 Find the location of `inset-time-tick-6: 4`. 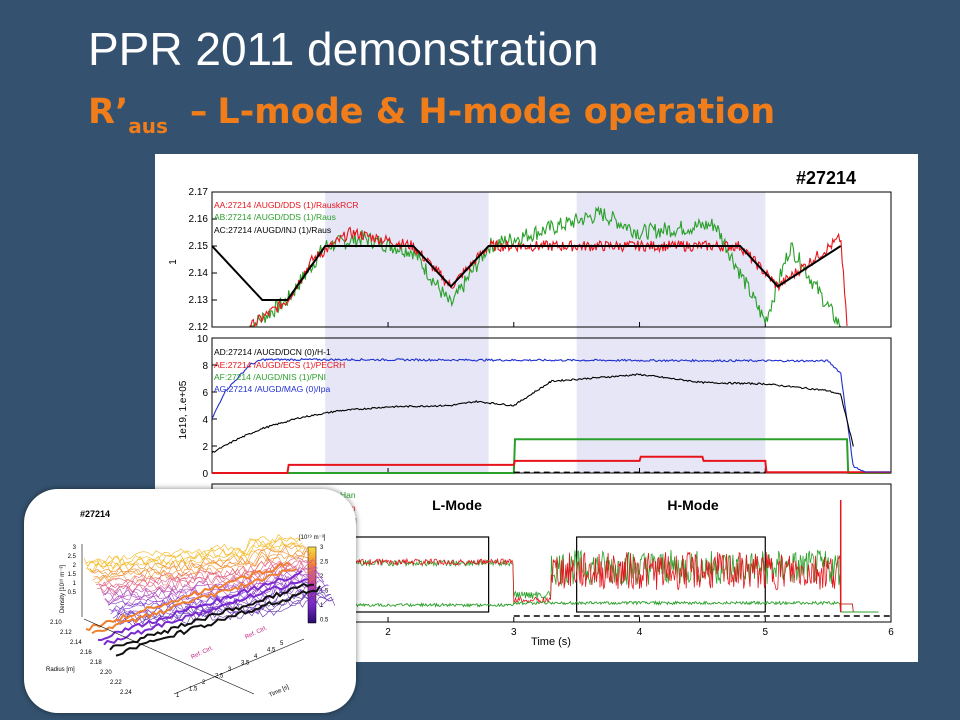

inset-time-tick-6: 4 is located at coordinates (256, 657).